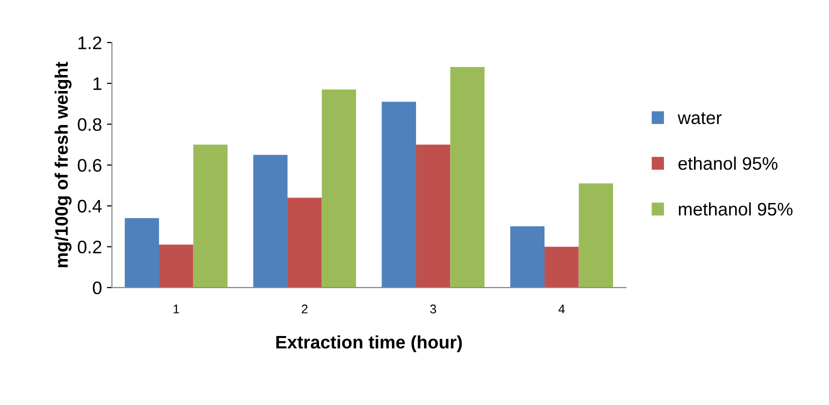  Describe the element at coordinates (177, 309) in the screenshot. I see `x-tick-label: 1` at that location.